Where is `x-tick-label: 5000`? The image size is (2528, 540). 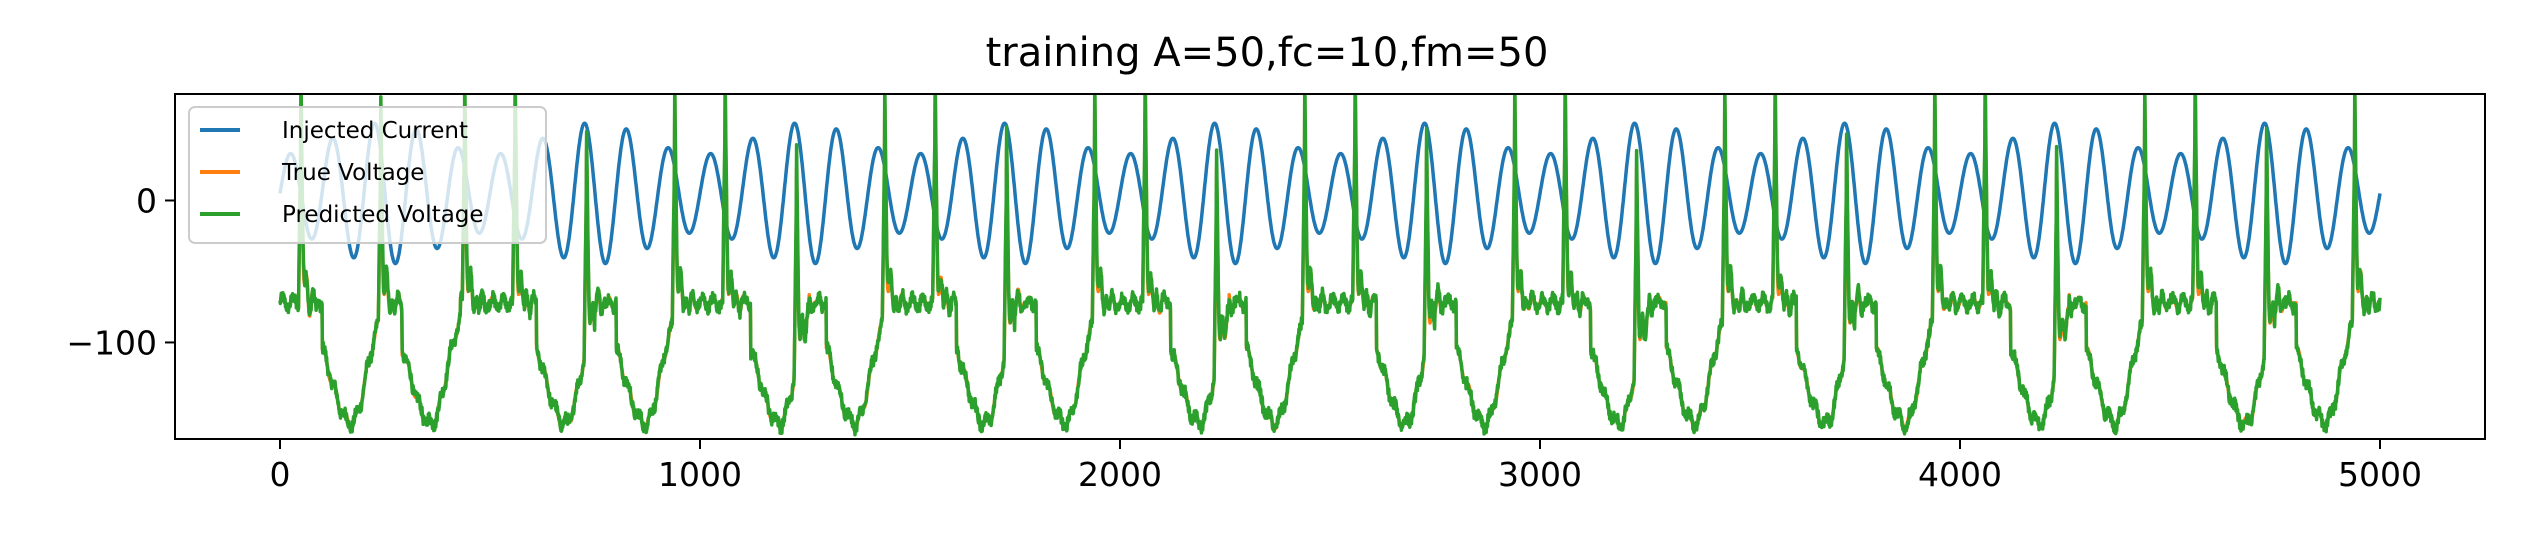
x-tick-label: 5000 is located at coordinates (2380, 474).